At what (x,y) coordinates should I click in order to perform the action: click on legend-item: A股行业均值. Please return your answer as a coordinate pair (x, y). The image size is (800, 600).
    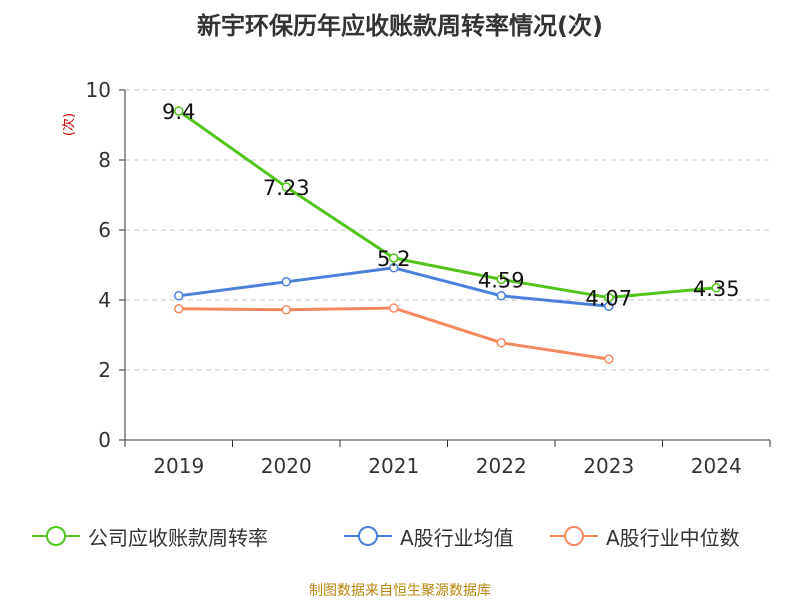
    Looking at the image, I should click on (428, 536).